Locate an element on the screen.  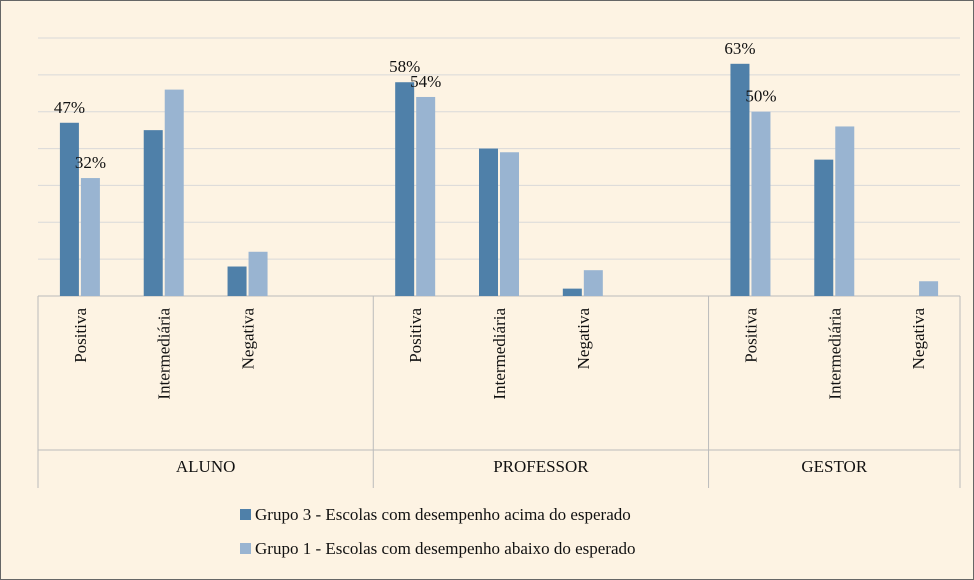
data-label: 47% is located at coordinates (69, 107).